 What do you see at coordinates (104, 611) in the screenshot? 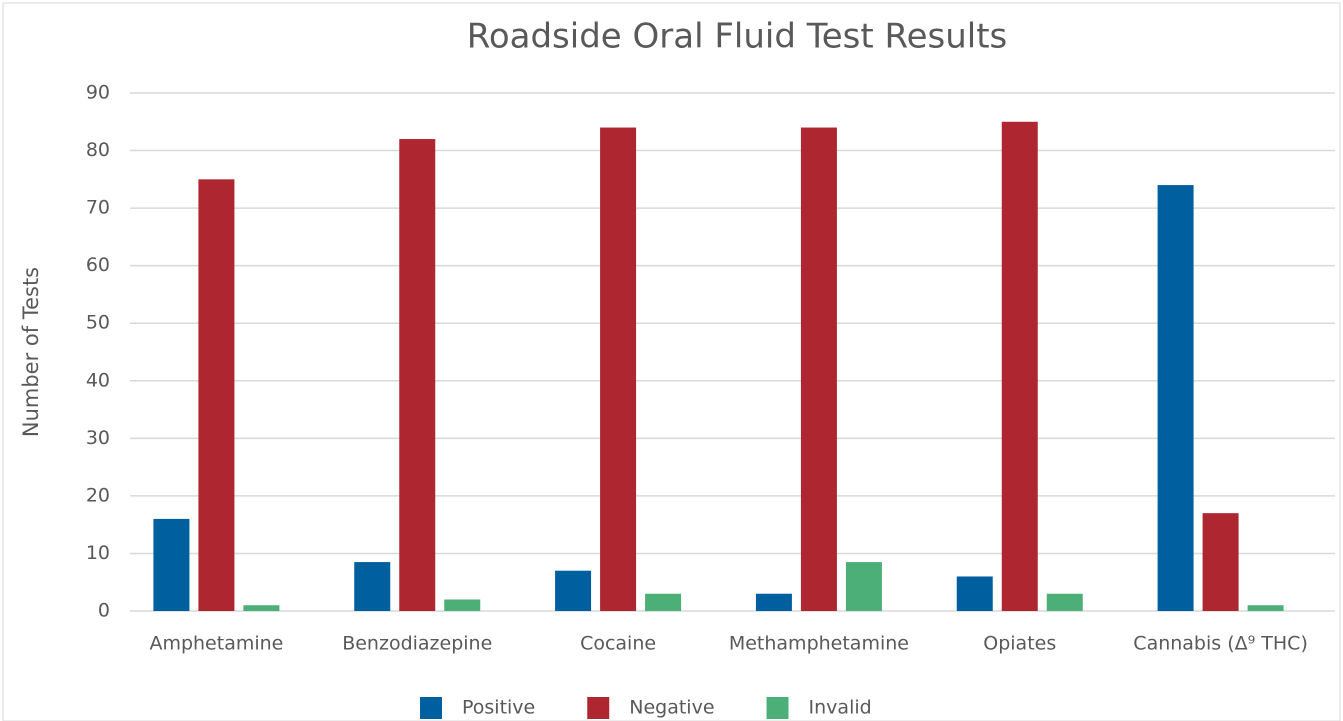
I see `y-tick-label: 0` at bounding box center [104, 611].